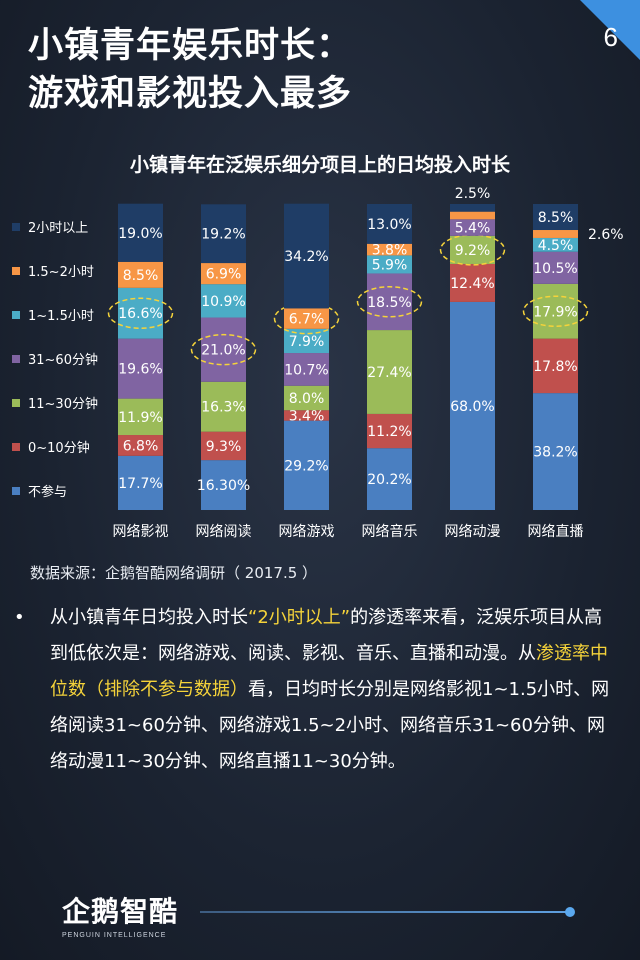 The height and width of the screenshot is (960, 640). What do you see at coordinates (63, 360) in the screenshot?
I see `legend-label: 31~60分钟` at bounding box center [63, 360].